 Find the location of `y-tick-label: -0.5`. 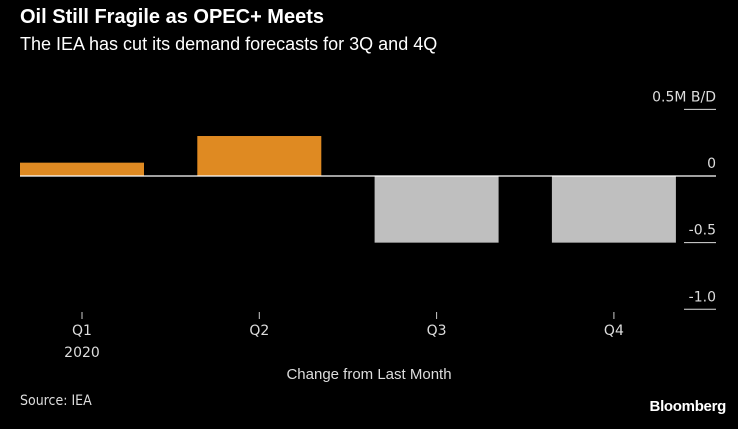

y-tick-label: -0.5 is located at coordinates (702, 231).